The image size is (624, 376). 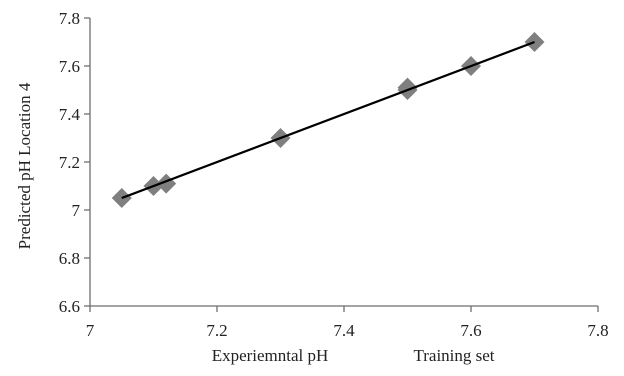 I want to click on x-tick-label: 7, so click(x=90, y=330).